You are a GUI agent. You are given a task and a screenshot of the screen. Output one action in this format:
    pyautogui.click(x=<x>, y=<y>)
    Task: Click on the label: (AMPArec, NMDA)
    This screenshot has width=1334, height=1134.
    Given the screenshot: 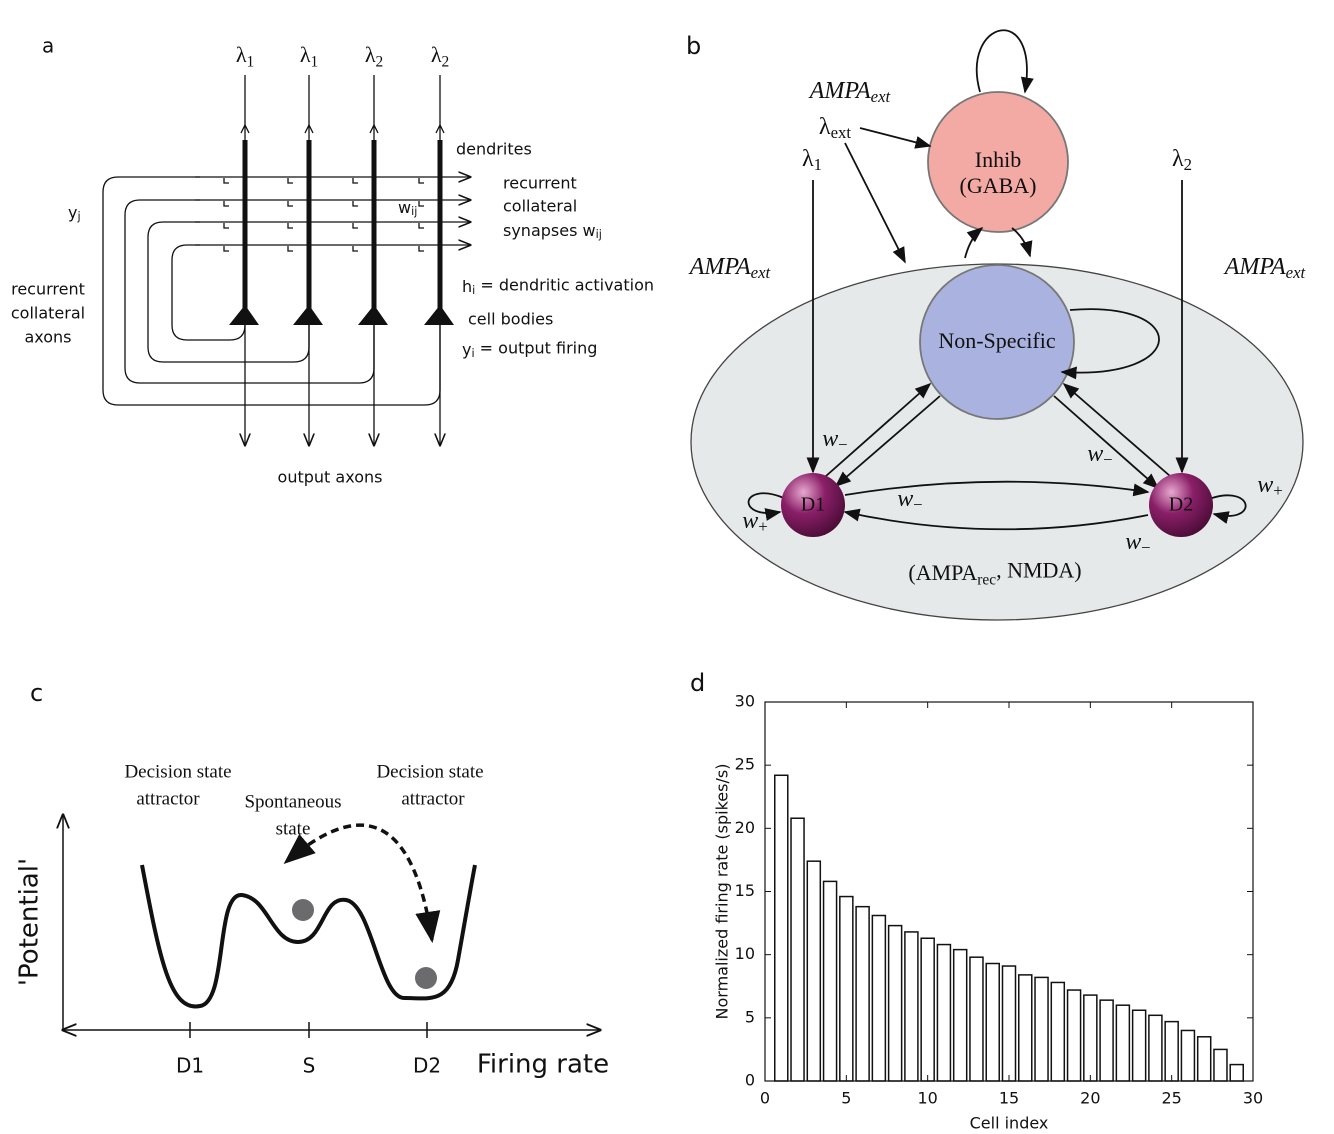 What is the action you would take?
    pyautogui.click(x=994, y=573)
    